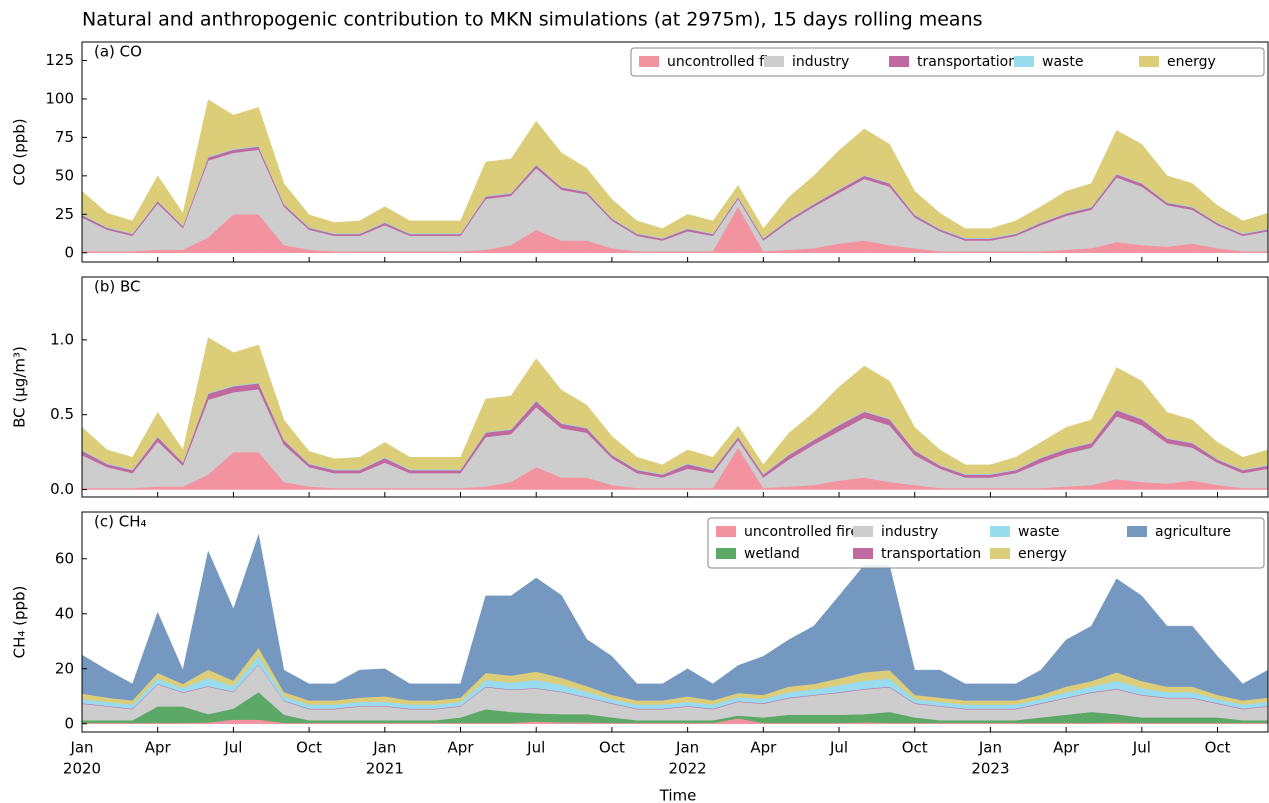  I want to click on y-tick-label: 20, so click(64, 668).